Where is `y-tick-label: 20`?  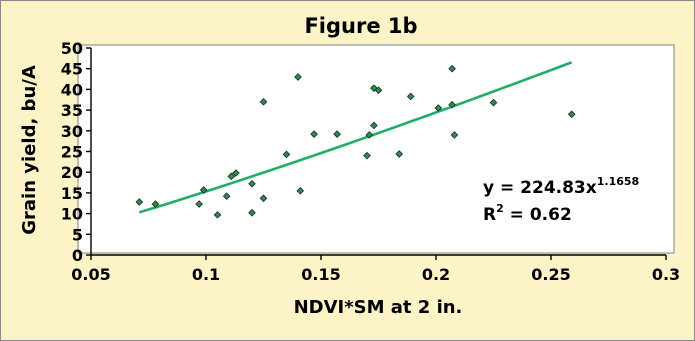 y-tick-label: 20 is located at coordinates (72, 172).